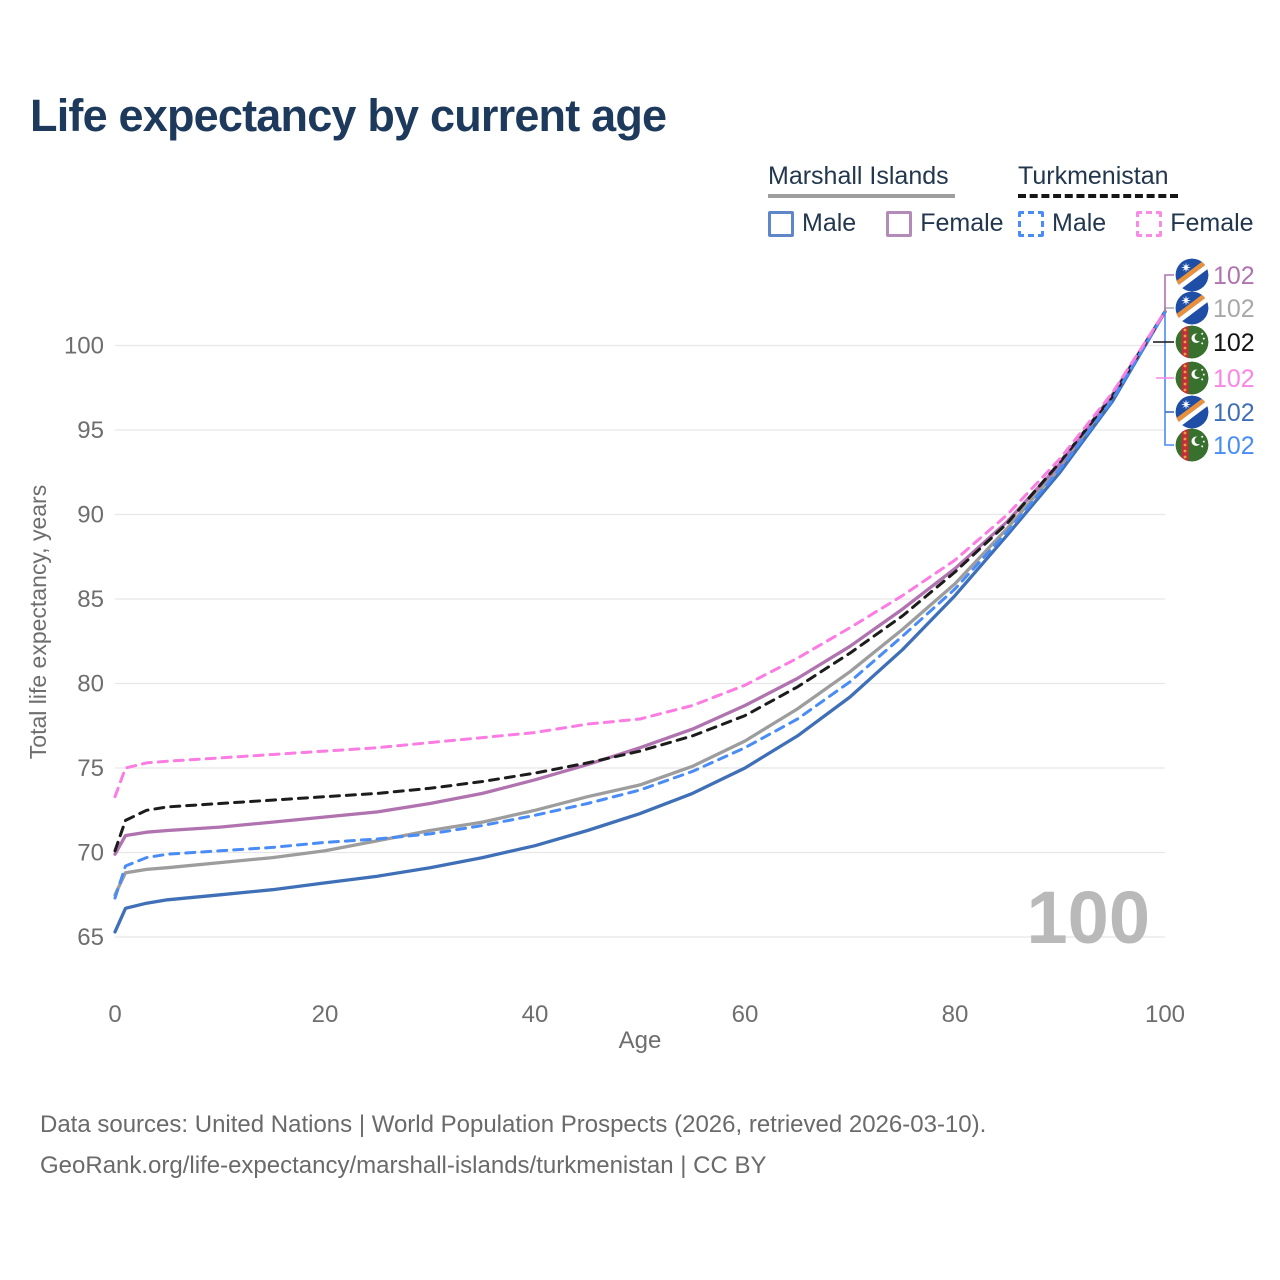  Describe the element at coordinates (90, 768) in the screenshot. I see `y-tick-label: 75` at that location.